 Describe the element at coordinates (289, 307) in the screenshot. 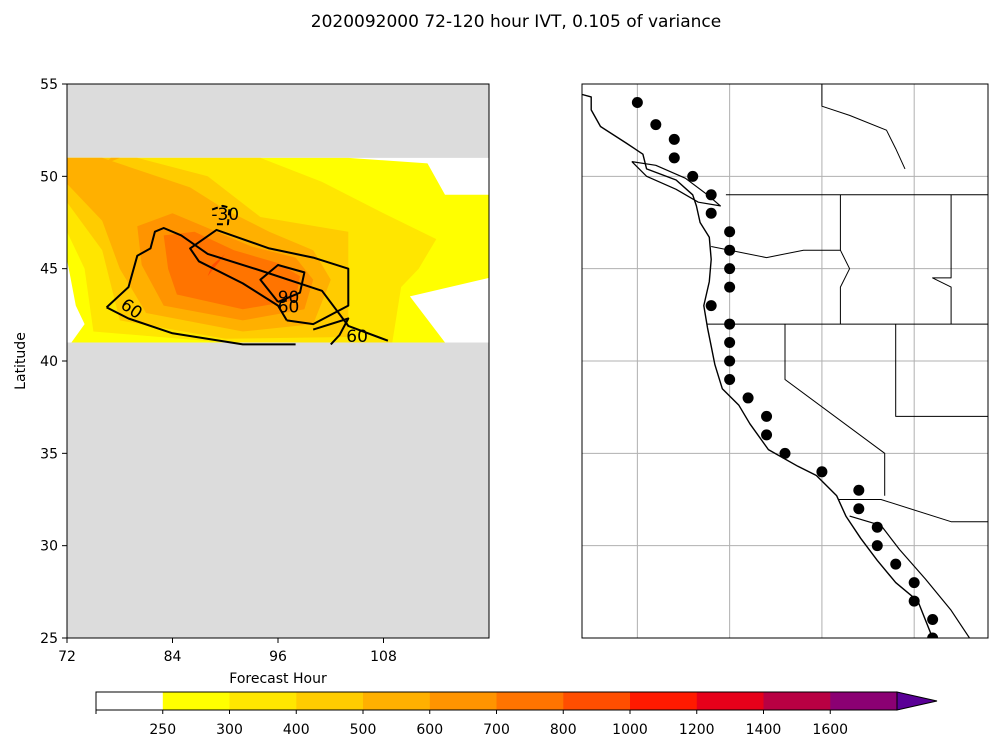

I see `contour-label-2: 60` at that location.